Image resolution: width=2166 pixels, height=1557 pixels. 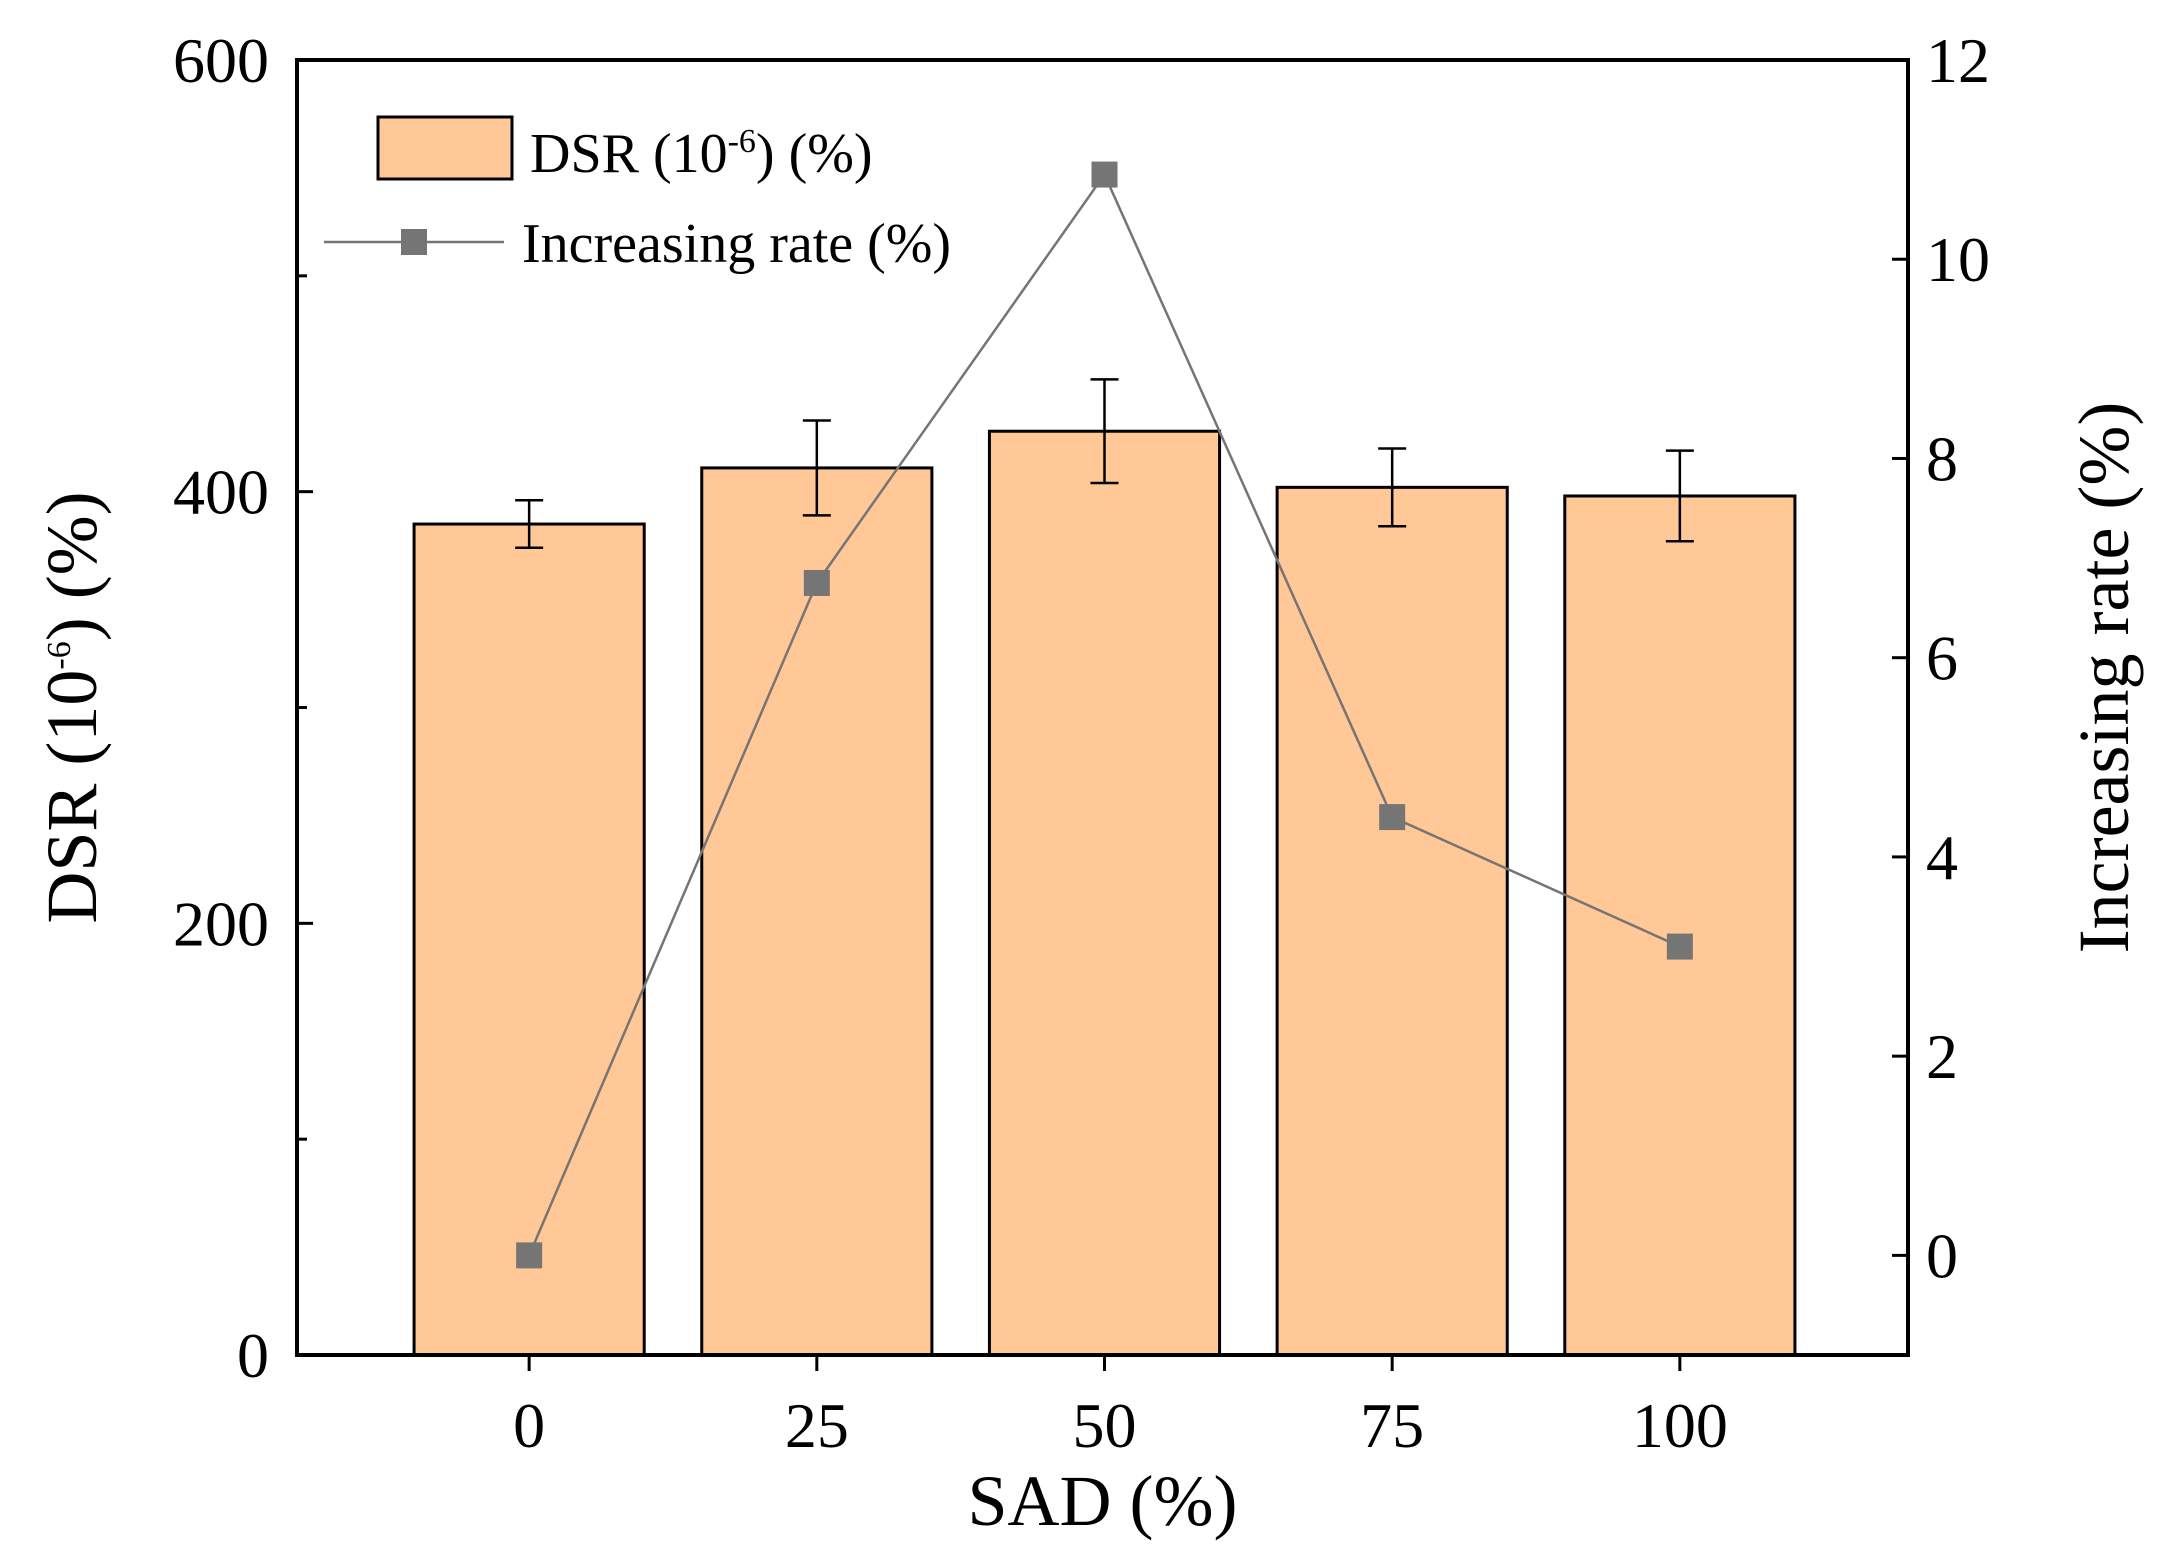 What do you see at coordinates (742, 141) in the screenshot?
I see `legend-label-dsr-superscript: -6` at bounding box center [742, 141].